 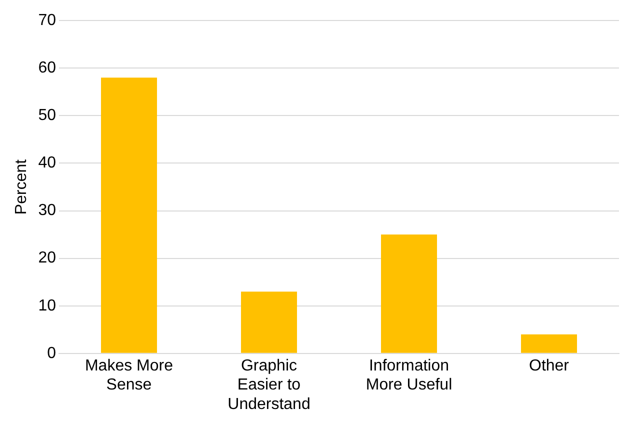 What do you see at coordinates (47, 163) in the screenshot?
I see `y-tick-label: 40` at bounding box center [47, 163].